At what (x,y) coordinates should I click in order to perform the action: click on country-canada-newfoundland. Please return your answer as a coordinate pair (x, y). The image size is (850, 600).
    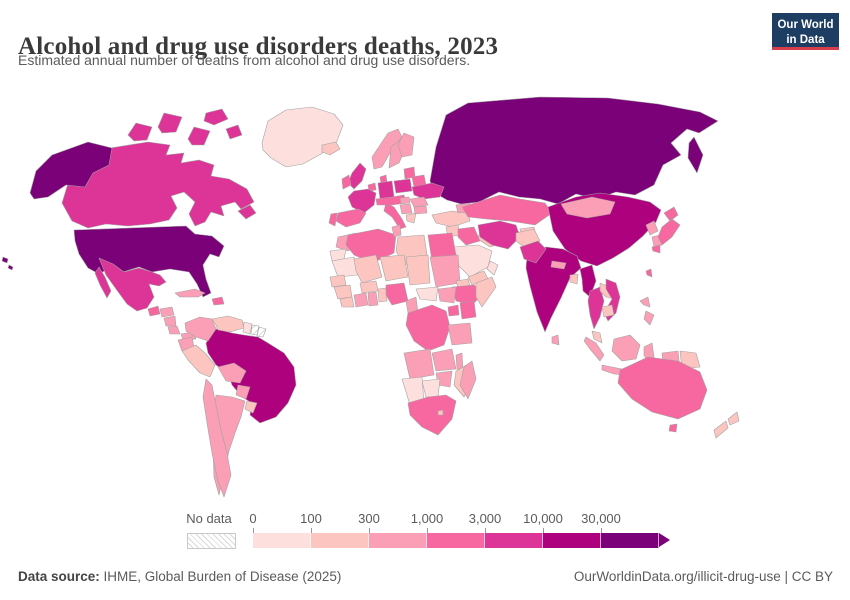
    Looking at the image, I should click on (247, 212).